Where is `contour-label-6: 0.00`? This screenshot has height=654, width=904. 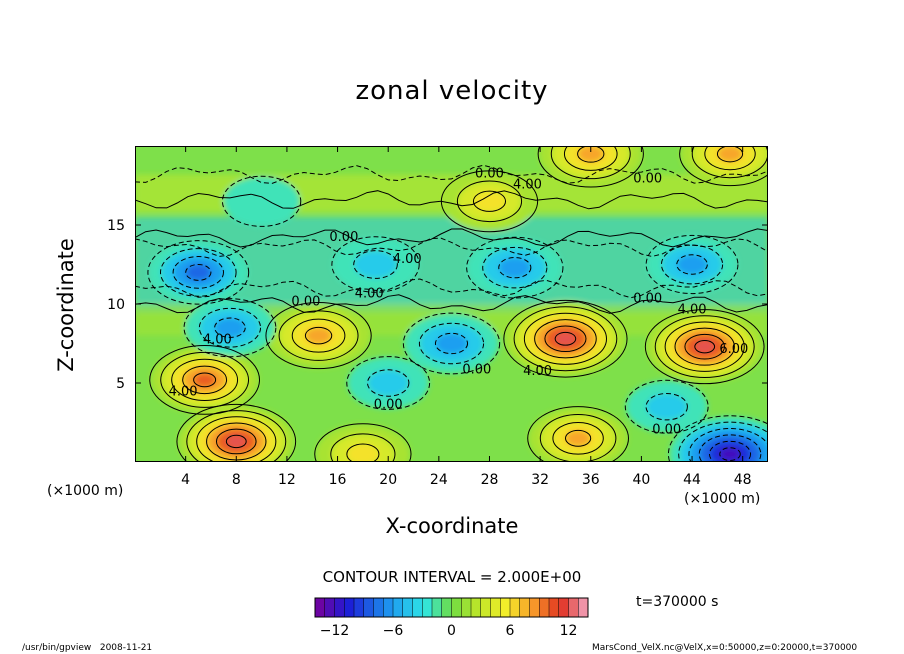
contour-label-6: 0.00 is located at coordinates (305, 302).